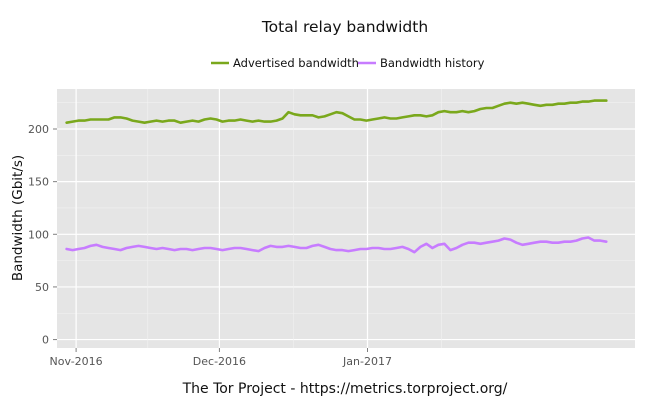 The image size is (650, 411). Describe the element at coordinates (38, 234) in the screenshot. I see `y-tick-label: 100` at that location.